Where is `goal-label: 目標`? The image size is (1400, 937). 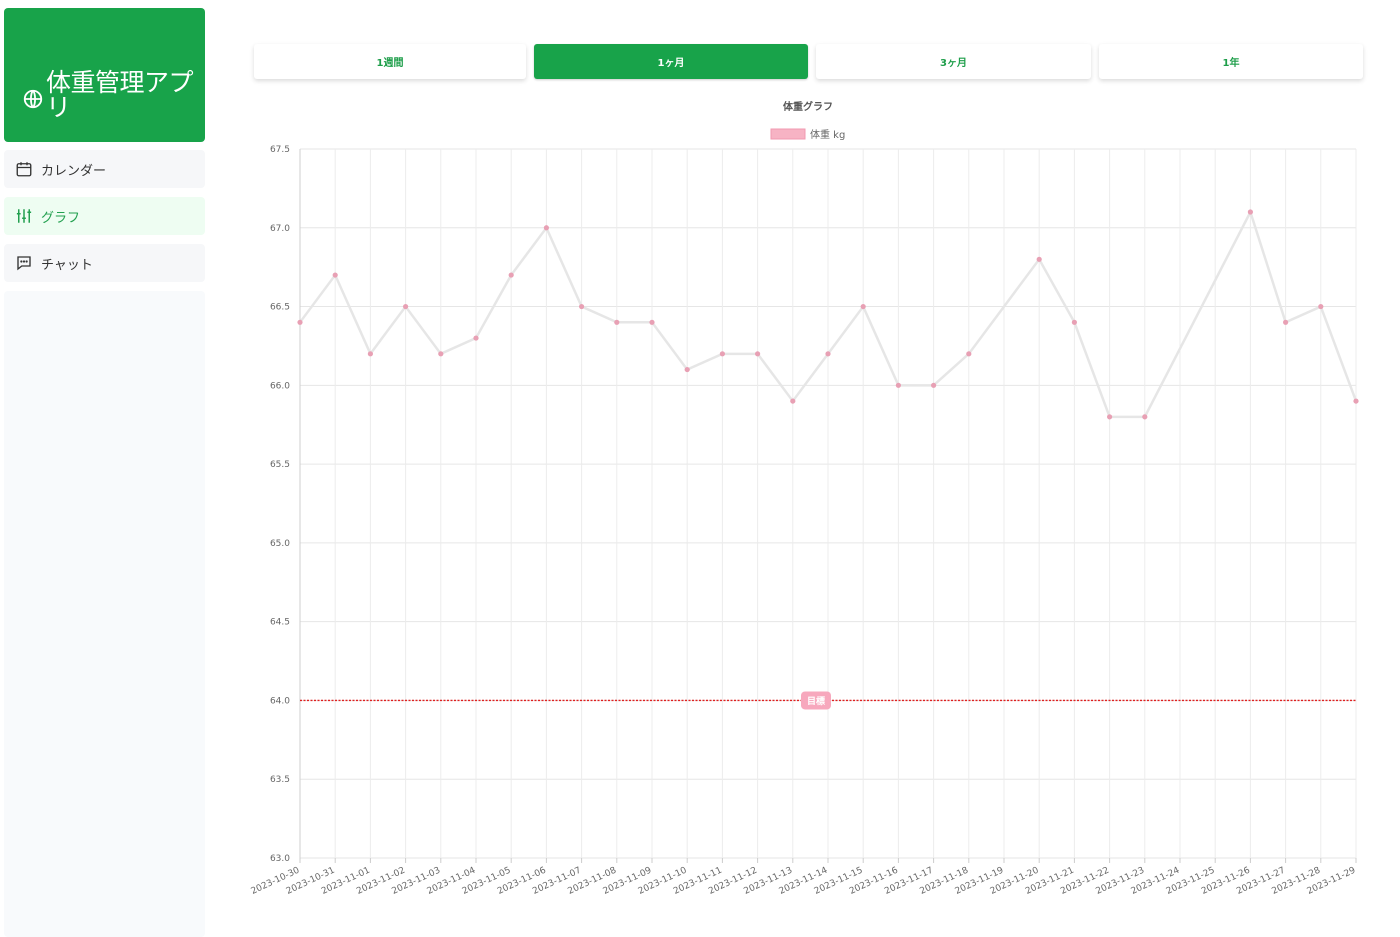 goal-label: 目標 is located at coordinates (816, 701).